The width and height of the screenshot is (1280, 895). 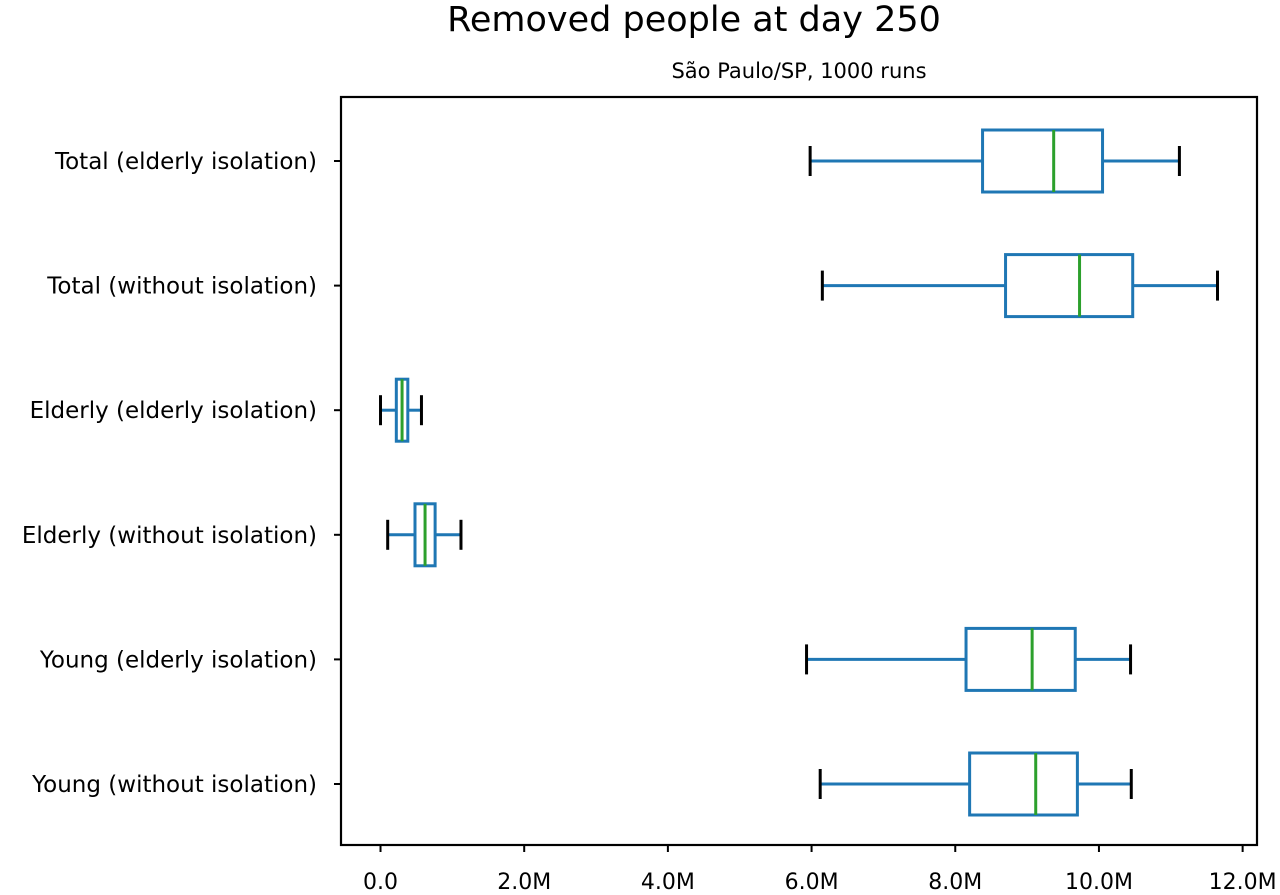 I want to click on y-tick-label: Total (elderly isolation), so click(x=185, y=162).